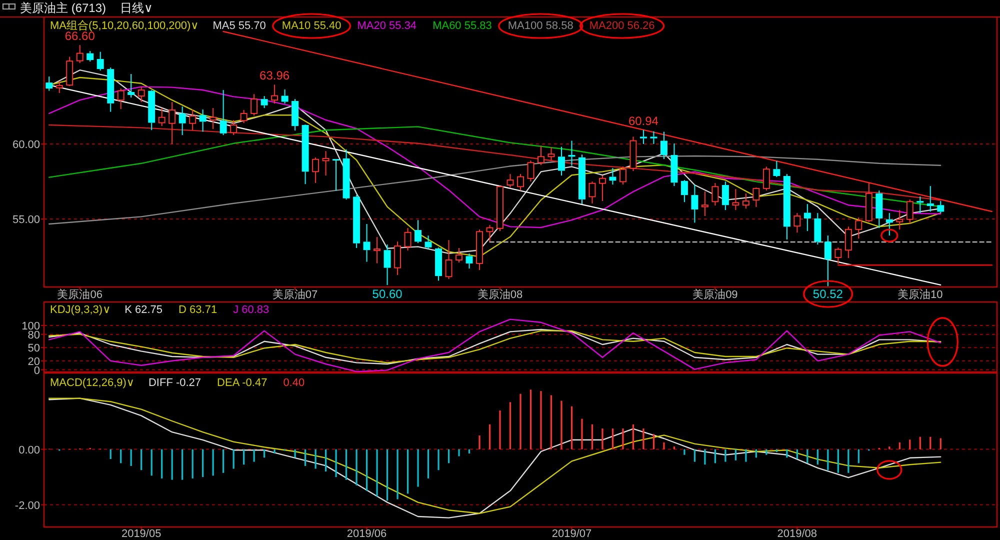 The image size is (1000, 540). What do you see at coordinates (79, 294) in the screenshot?
I see `x-tick-label: 美原油06` at bounding box center [79, 294].